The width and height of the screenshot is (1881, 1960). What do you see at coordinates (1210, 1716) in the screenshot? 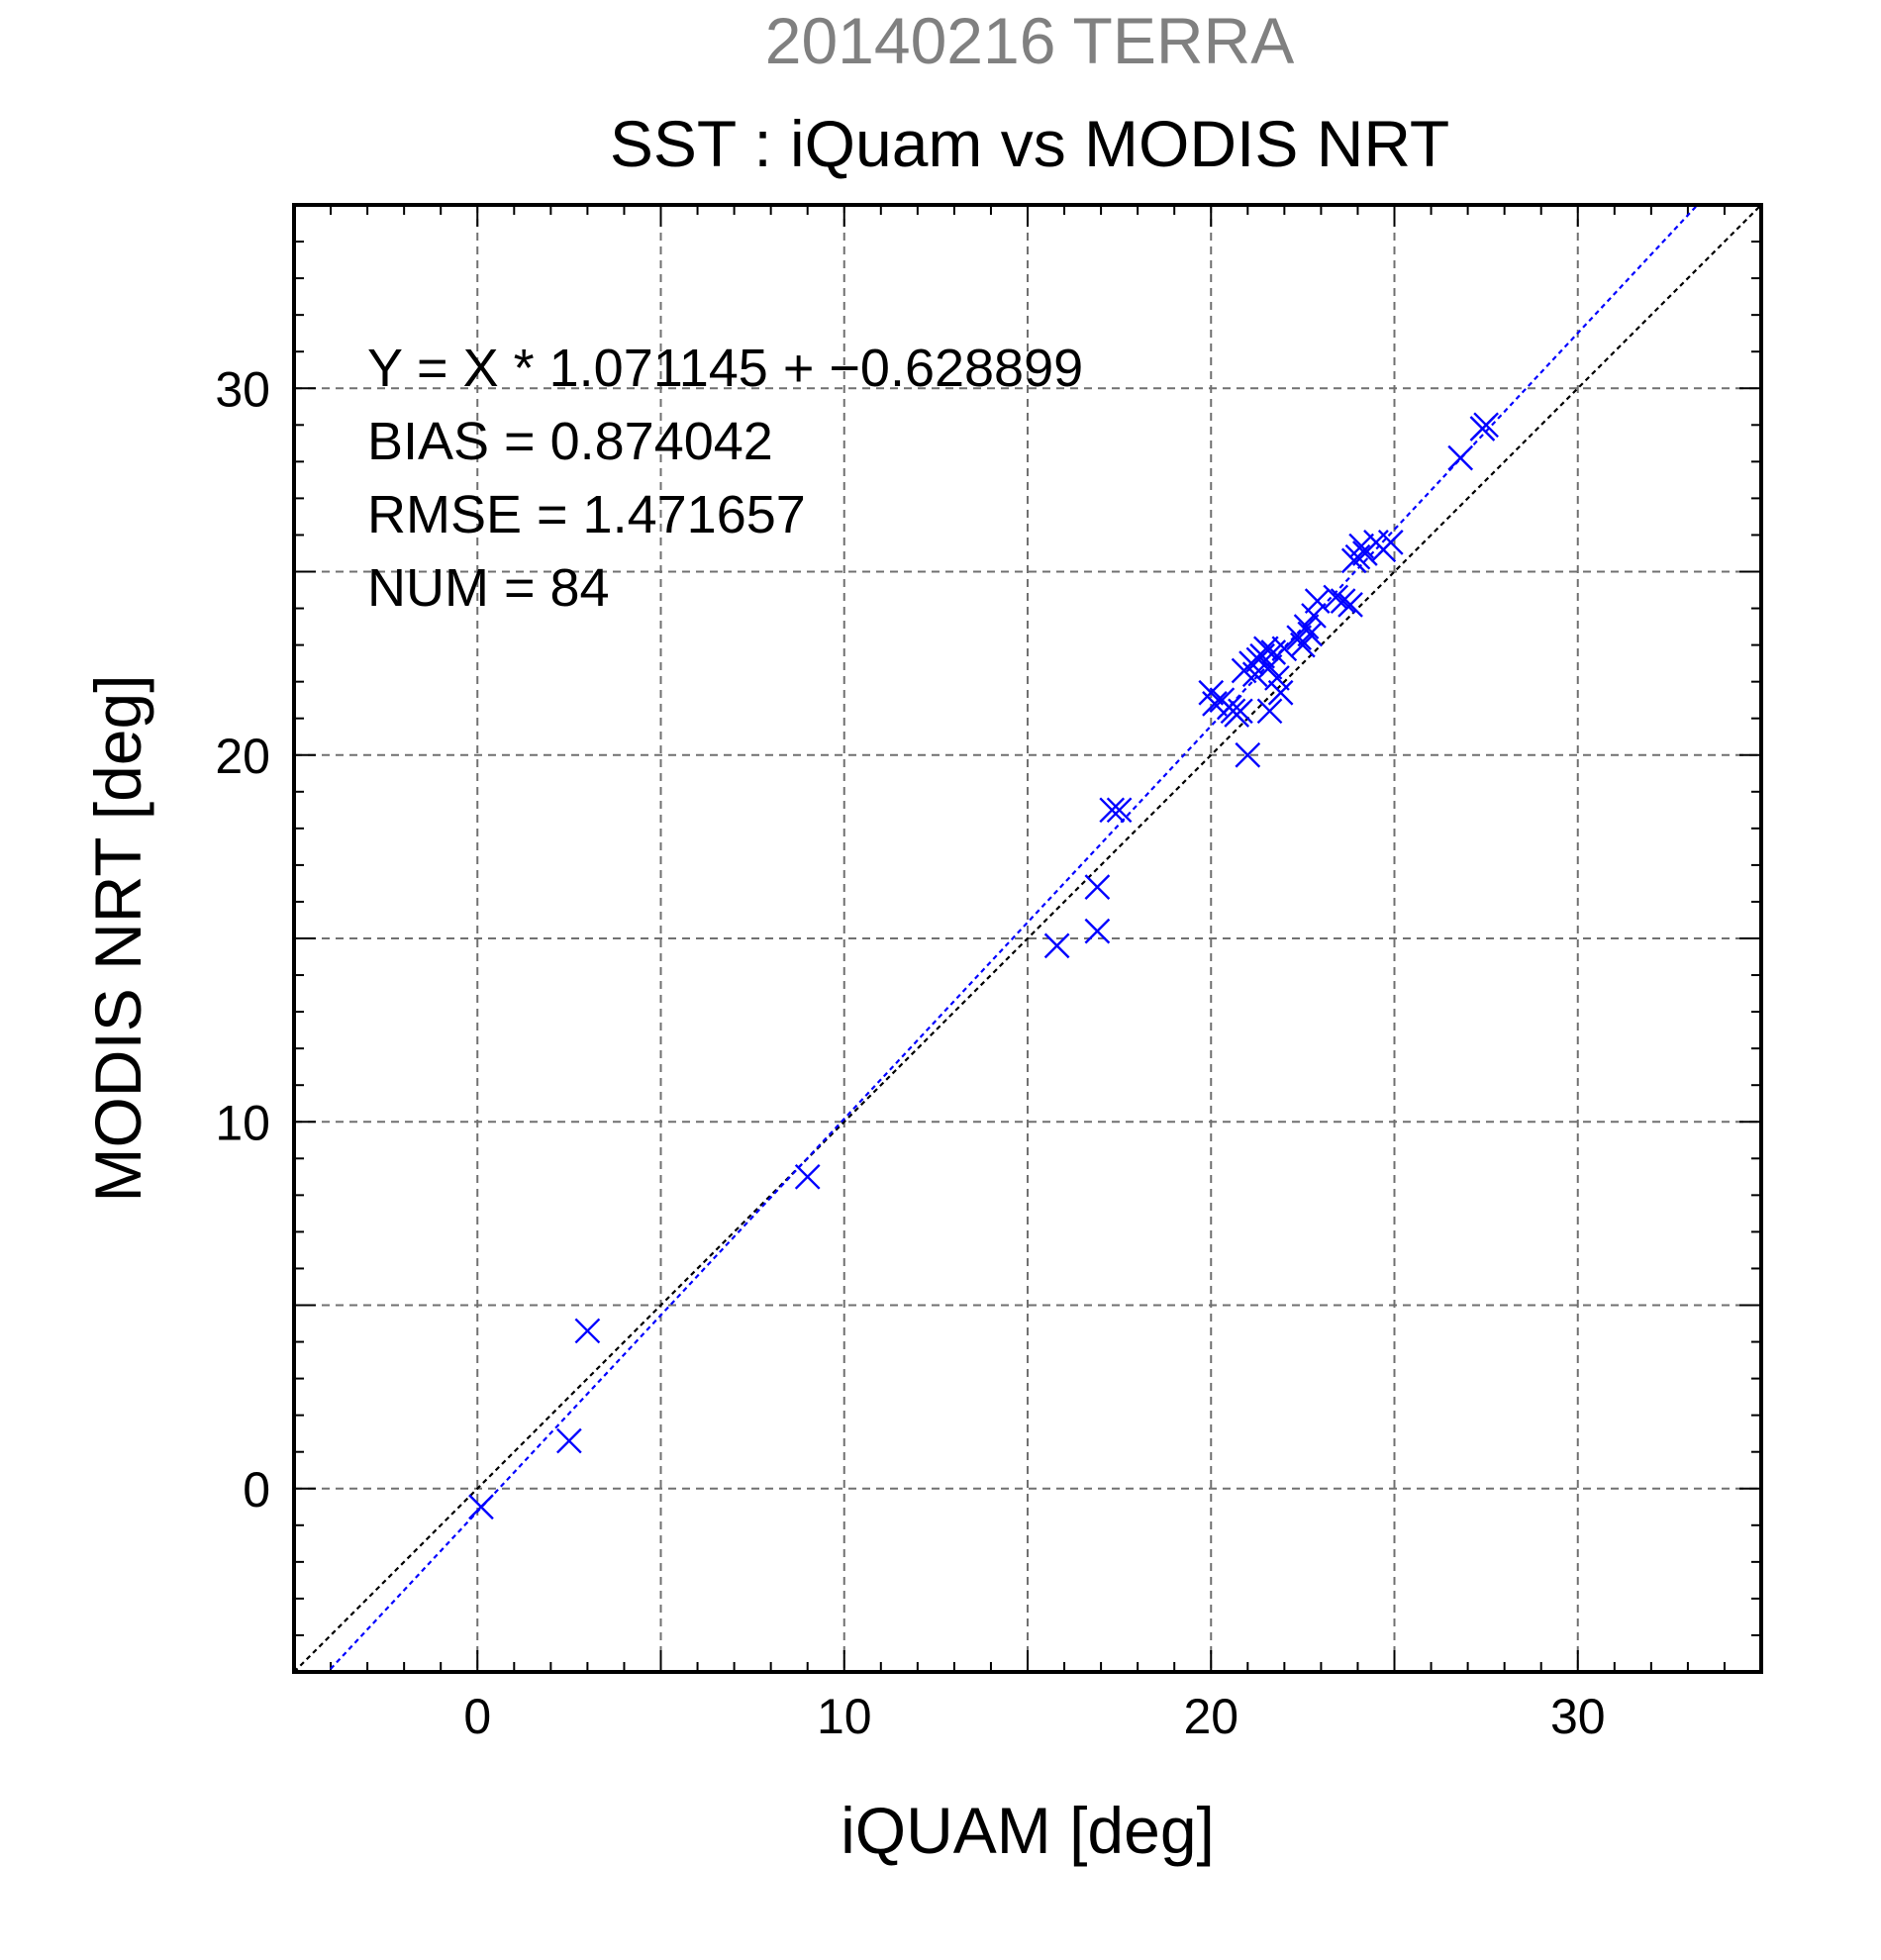
I see `x-tick-label: 20` at bounding box center [1210, 1716].